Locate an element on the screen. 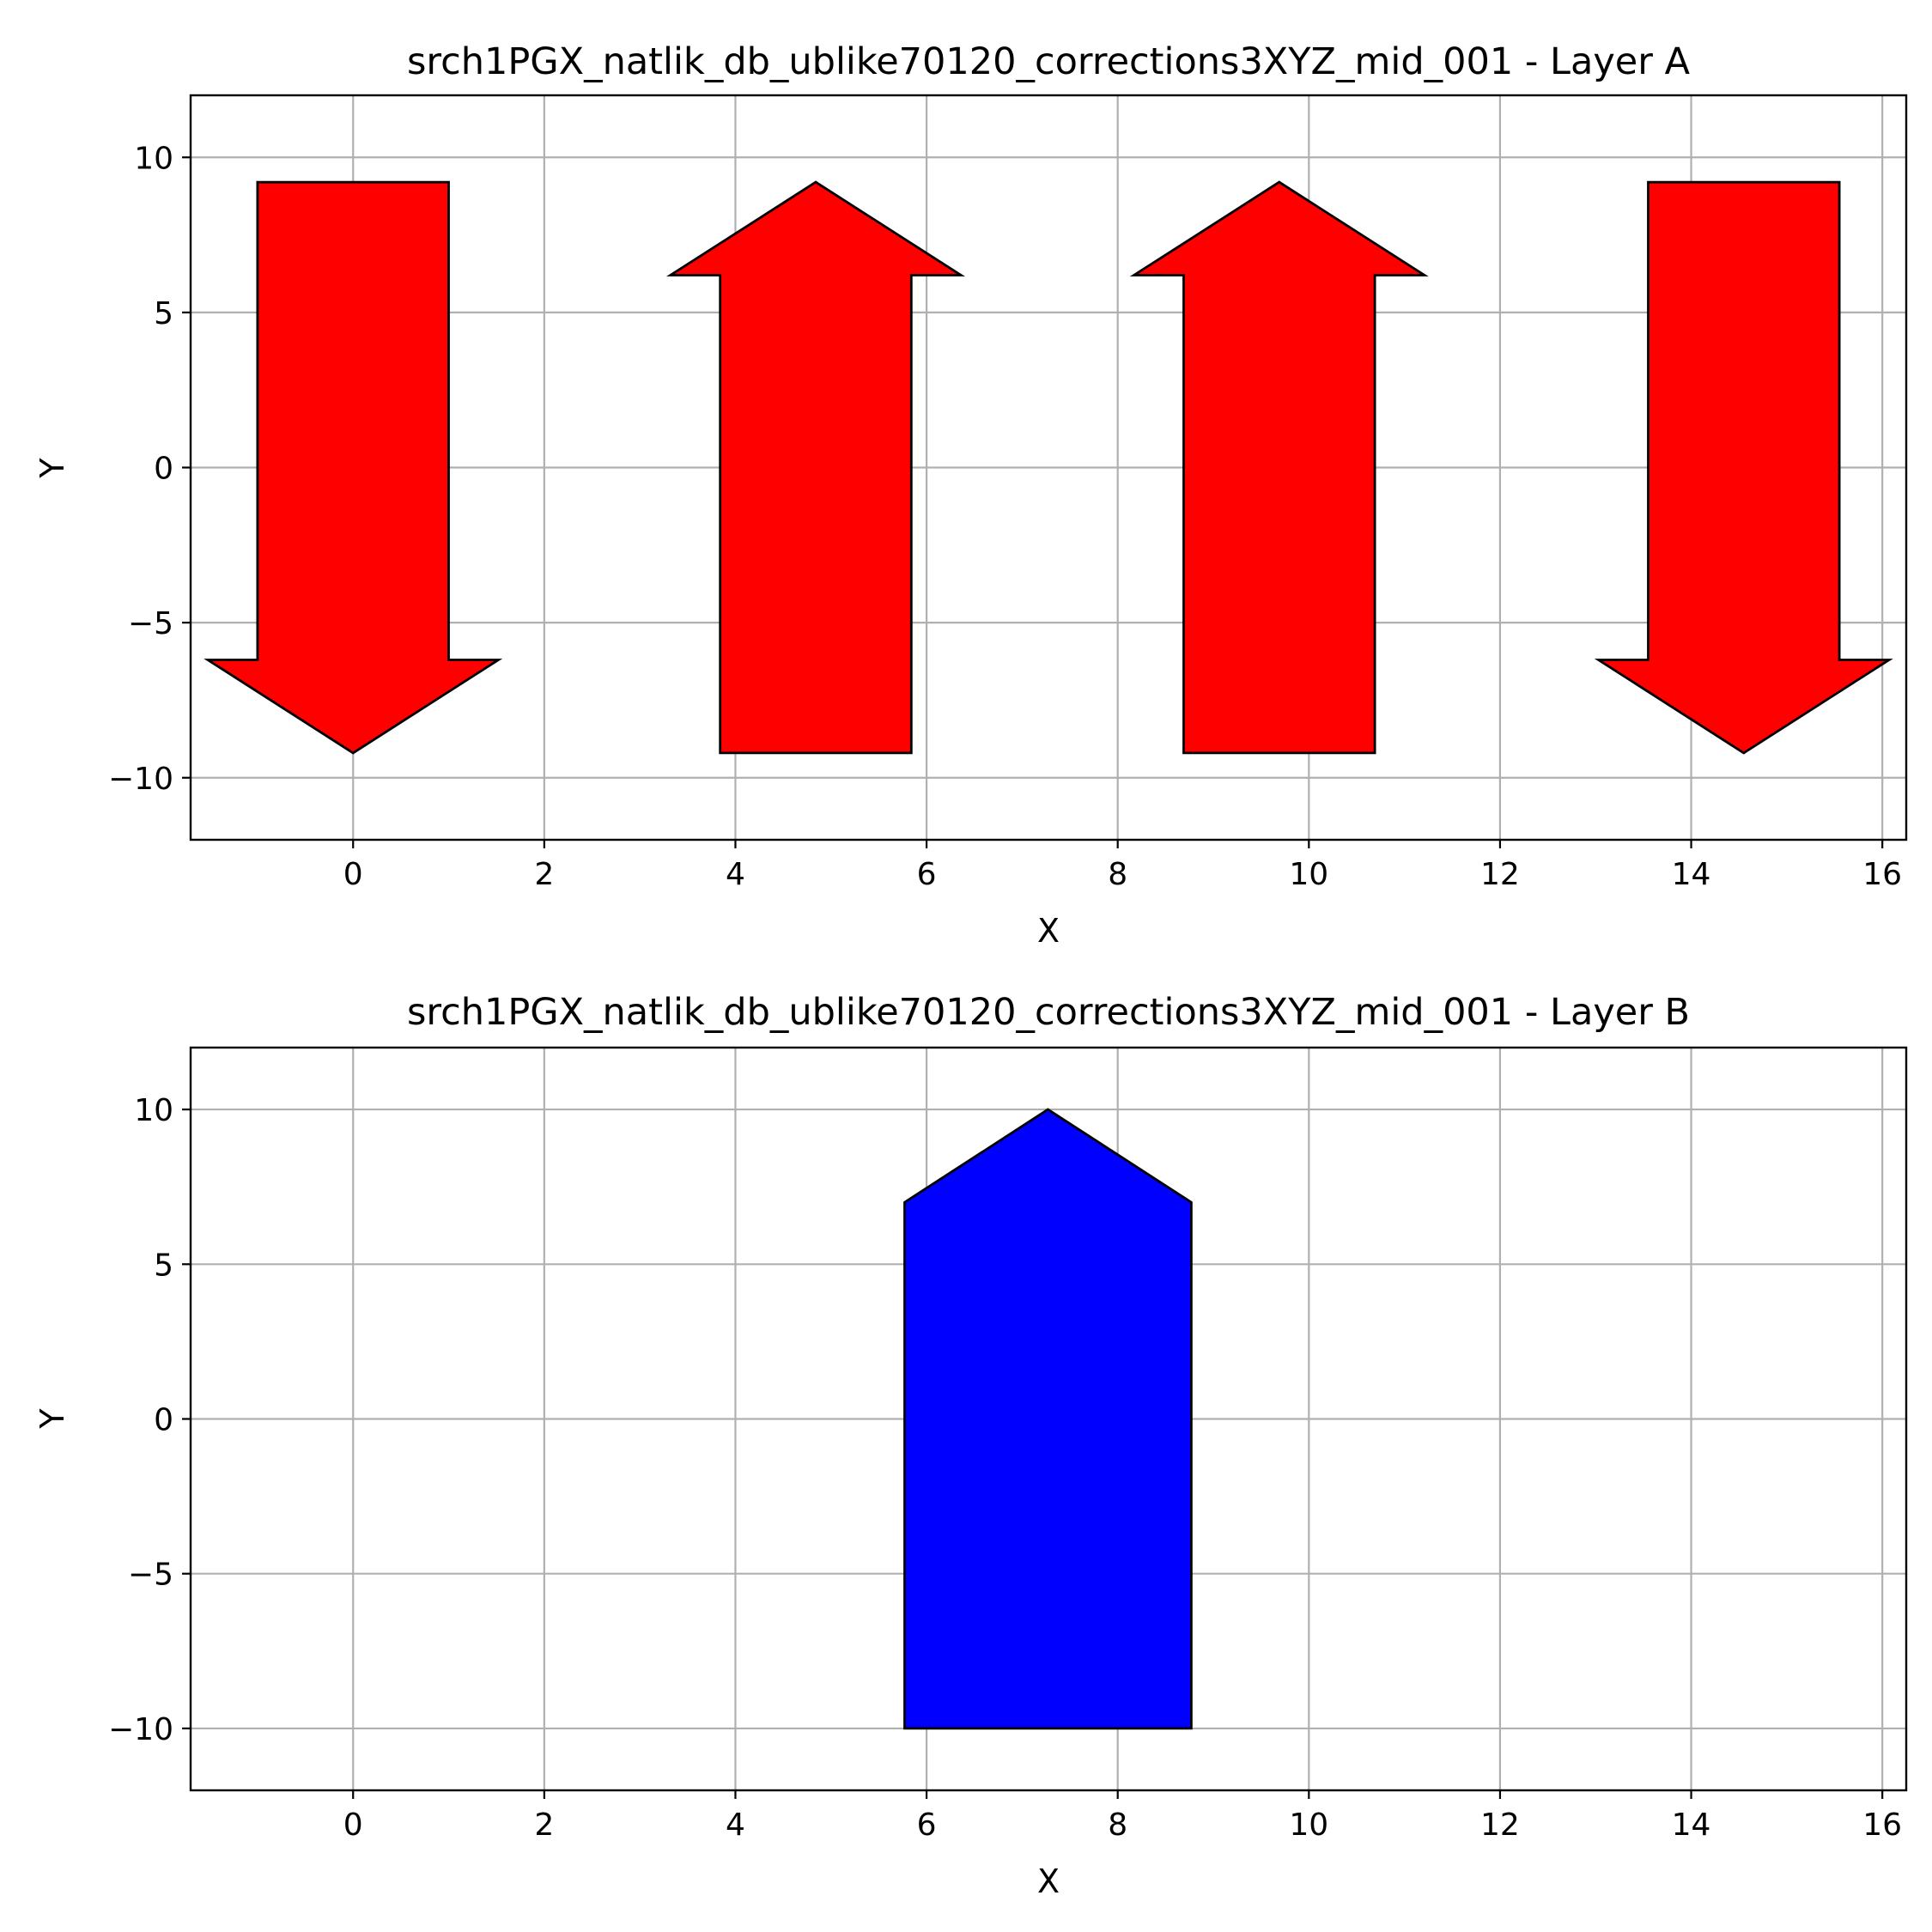 The width and height of the screenshot is (1932, 1932). layer-b-x-tick-label: 6 is located at coordinates (927, 1825).